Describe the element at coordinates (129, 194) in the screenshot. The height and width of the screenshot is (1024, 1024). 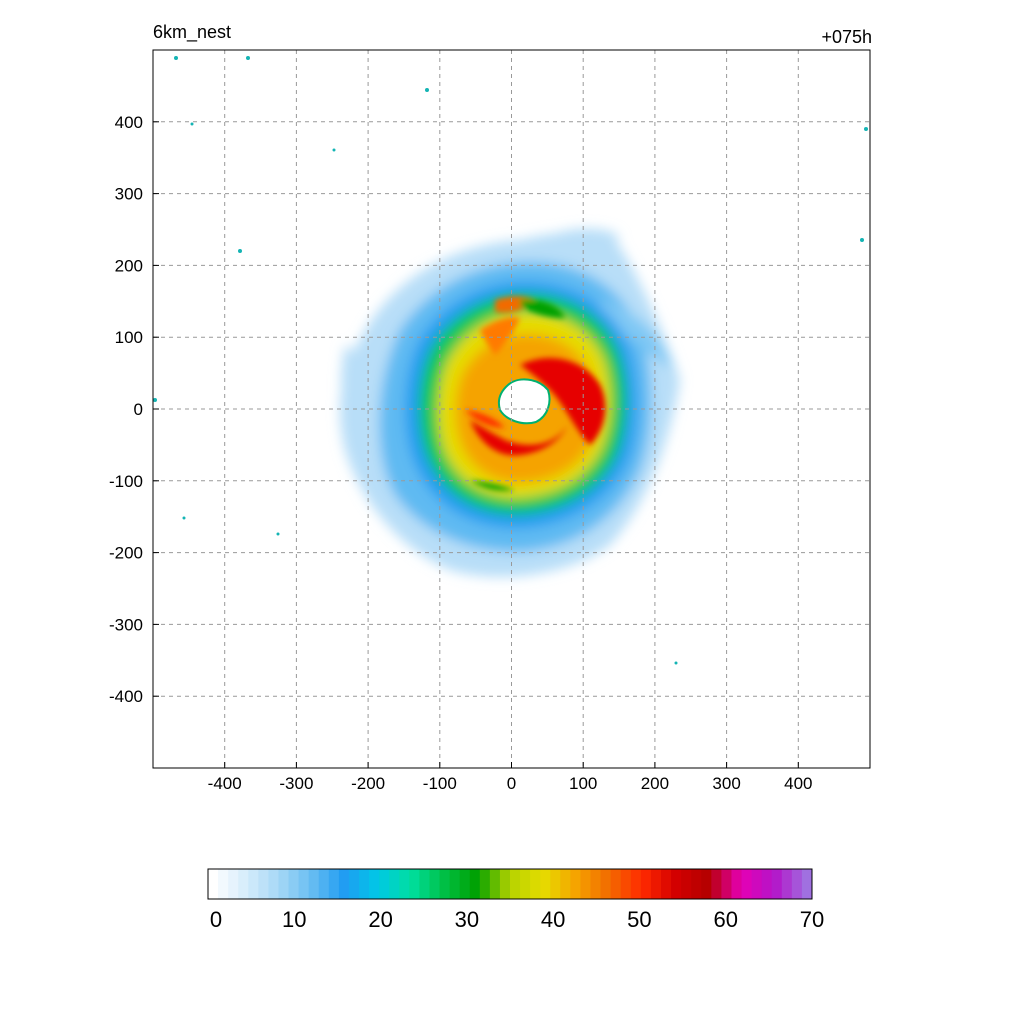
I see `y-tick-label: 300` at that location.